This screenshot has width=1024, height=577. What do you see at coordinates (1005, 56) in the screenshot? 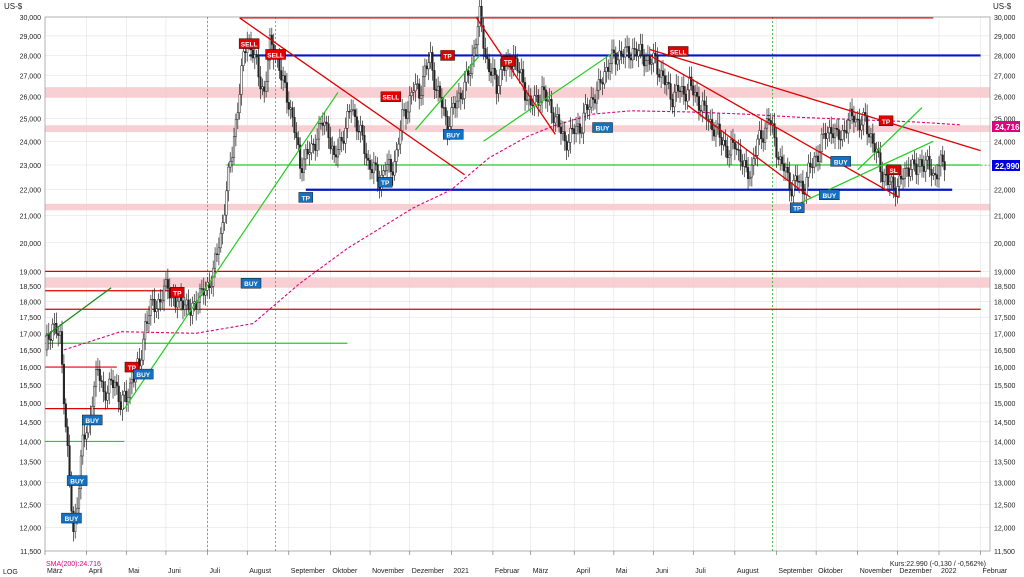
I see `y-tick-label-right: 28,000` at bounding box center [1005, 56].